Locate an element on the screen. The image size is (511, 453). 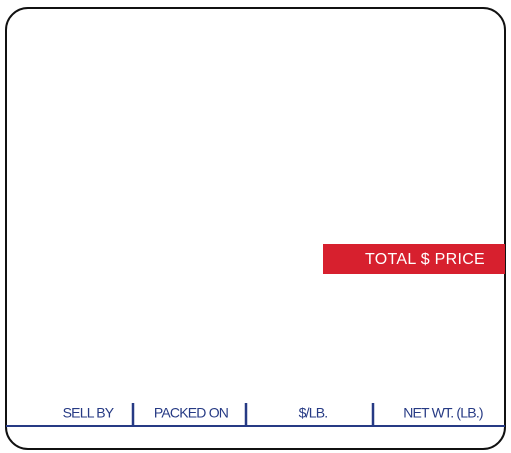
field-label: SELL BY is located at coordinates (89, 413).